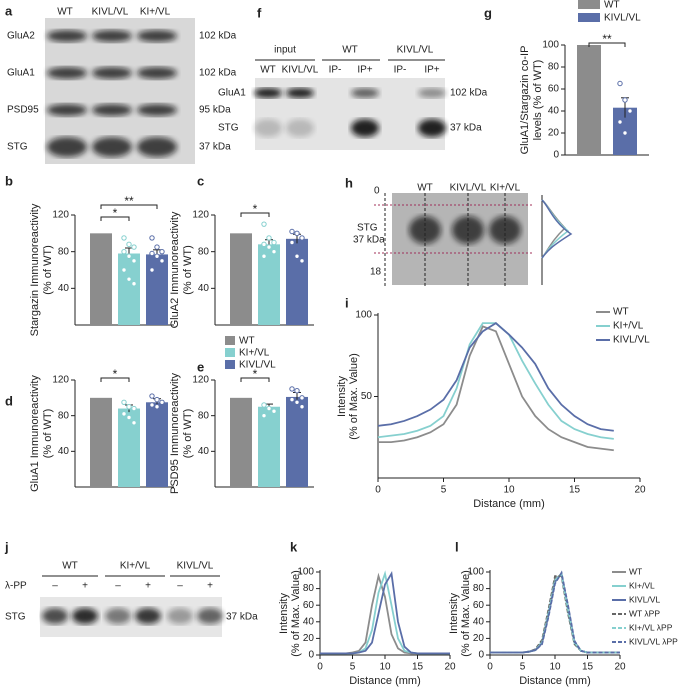 The width and height of the screenshot is (685, 695). Describe the element at coordinates (468, 188) in the screenshot. I see `lane-label: KIVL/VL` at that location.